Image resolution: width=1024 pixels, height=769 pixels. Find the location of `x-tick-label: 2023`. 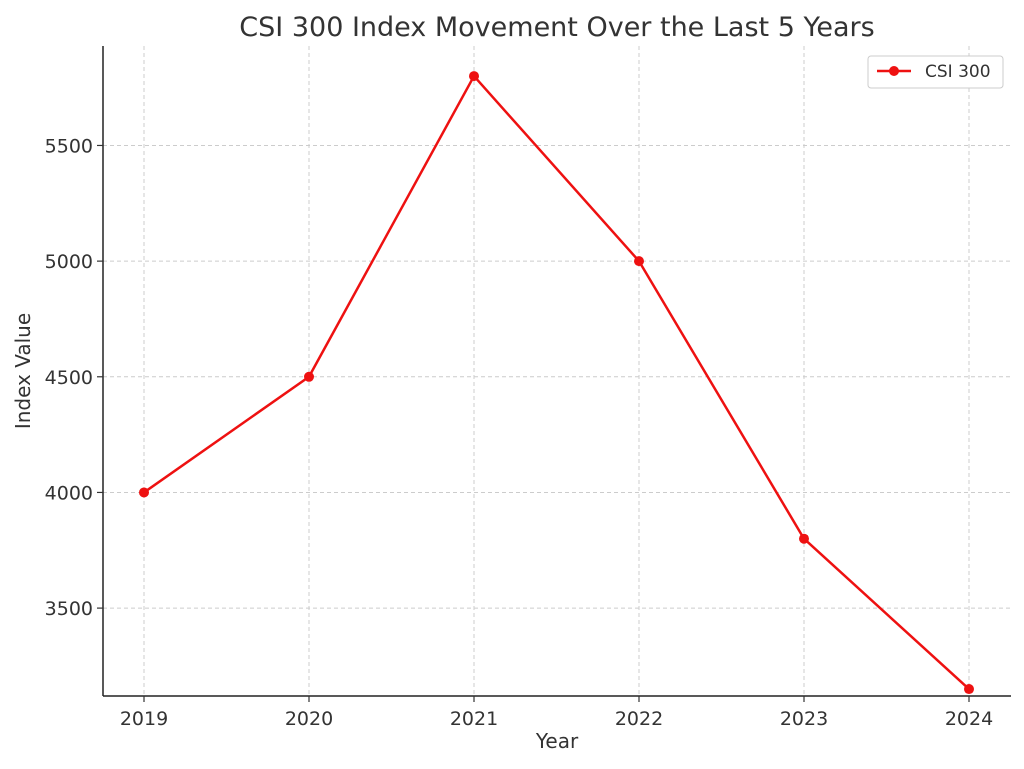

x-tick-label: 2023 is located at coordinates (804, 719).